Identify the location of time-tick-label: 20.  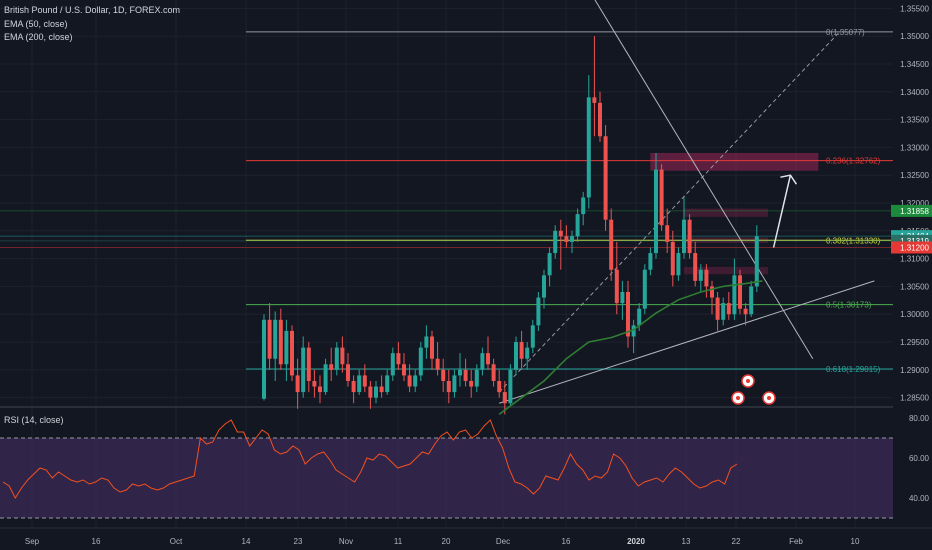
(446, 541).